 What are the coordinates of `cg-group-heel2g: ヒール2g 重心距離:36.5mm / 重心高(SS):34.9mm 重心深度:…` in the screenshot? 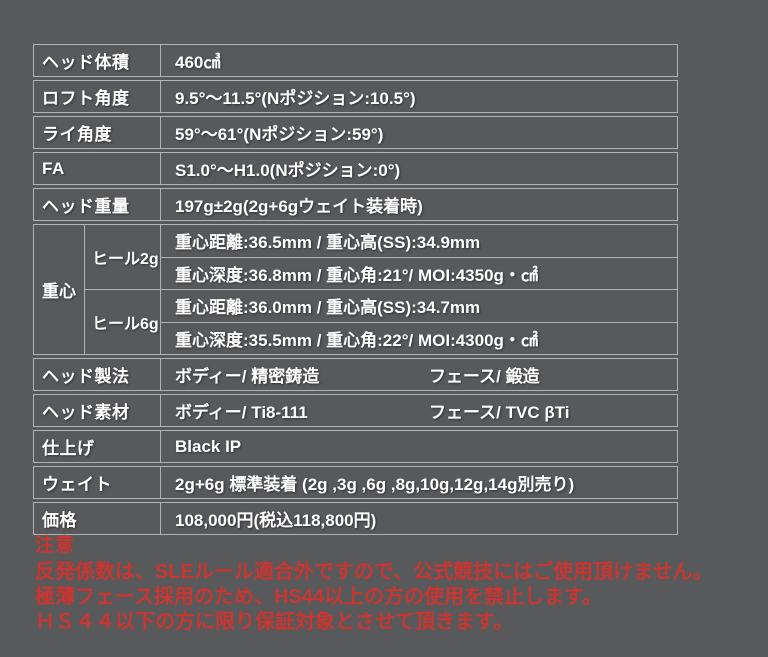 It's located at (381, 257).